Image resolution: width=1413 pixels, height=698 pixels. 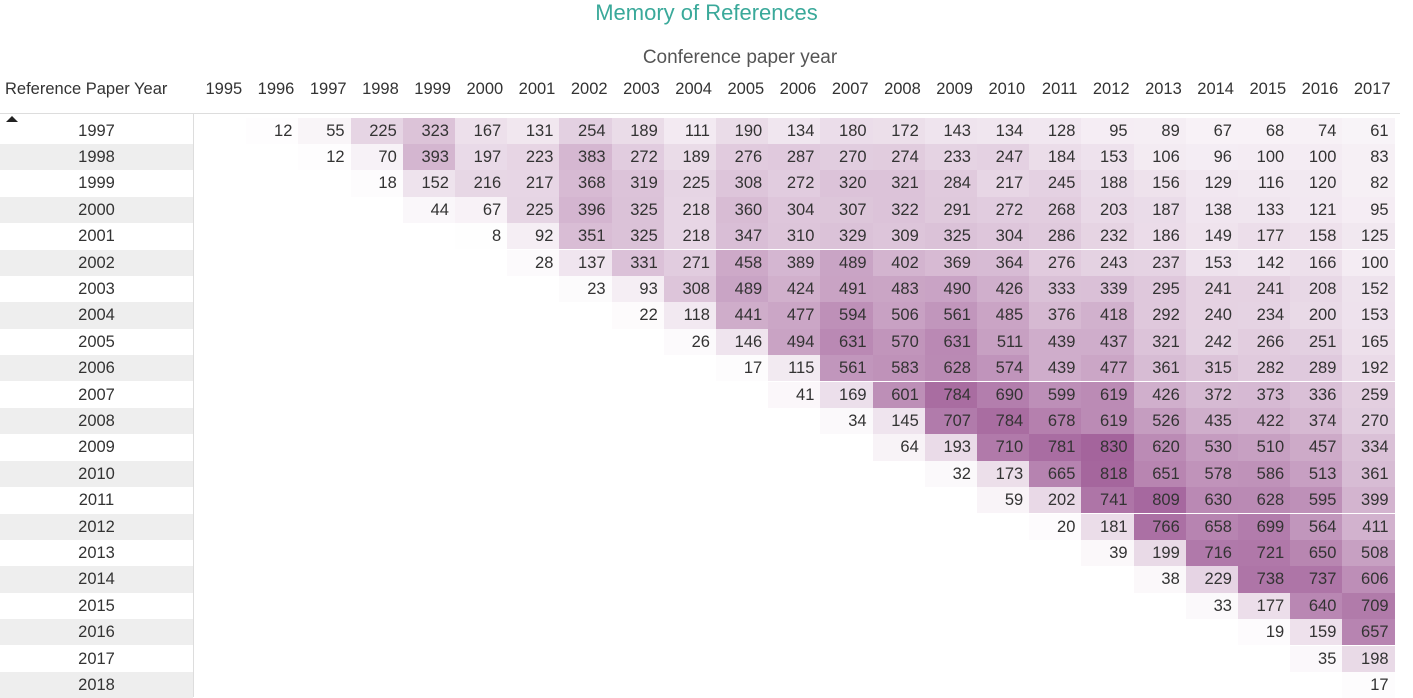 I want to click on cell-1997-2000: 167, so click(x=481, y=130).